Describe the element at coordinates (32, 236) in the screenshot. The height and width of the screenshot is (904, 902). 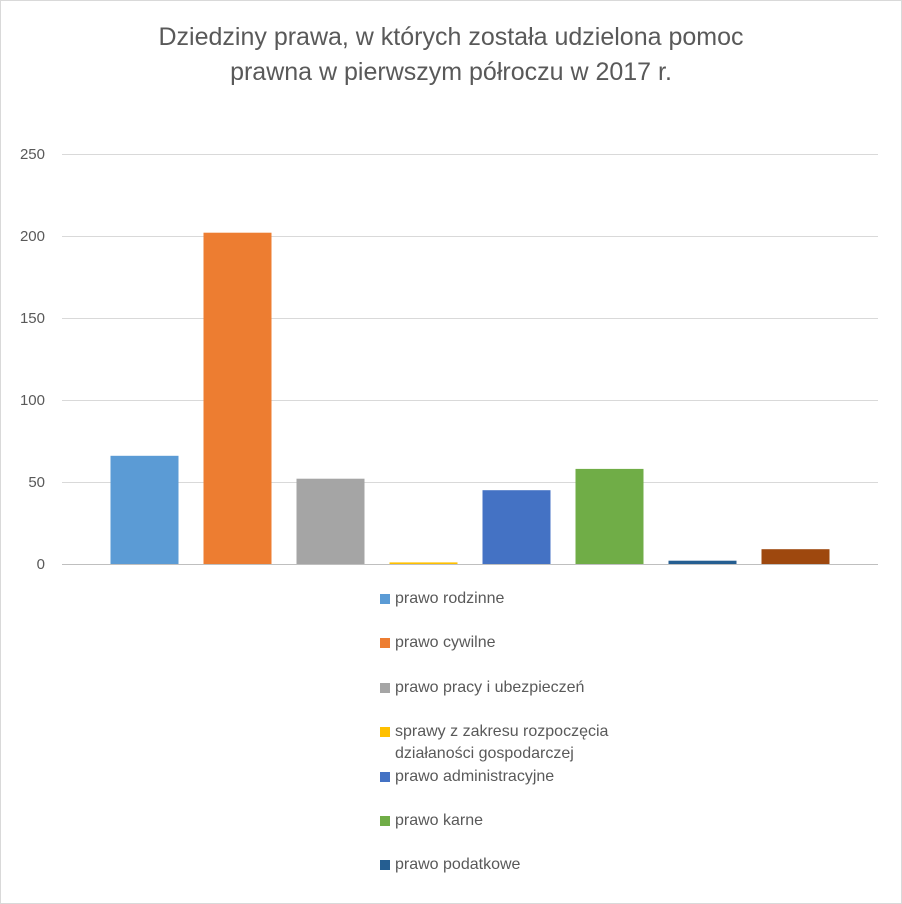
I see `y-tick-label: 200` at that location.